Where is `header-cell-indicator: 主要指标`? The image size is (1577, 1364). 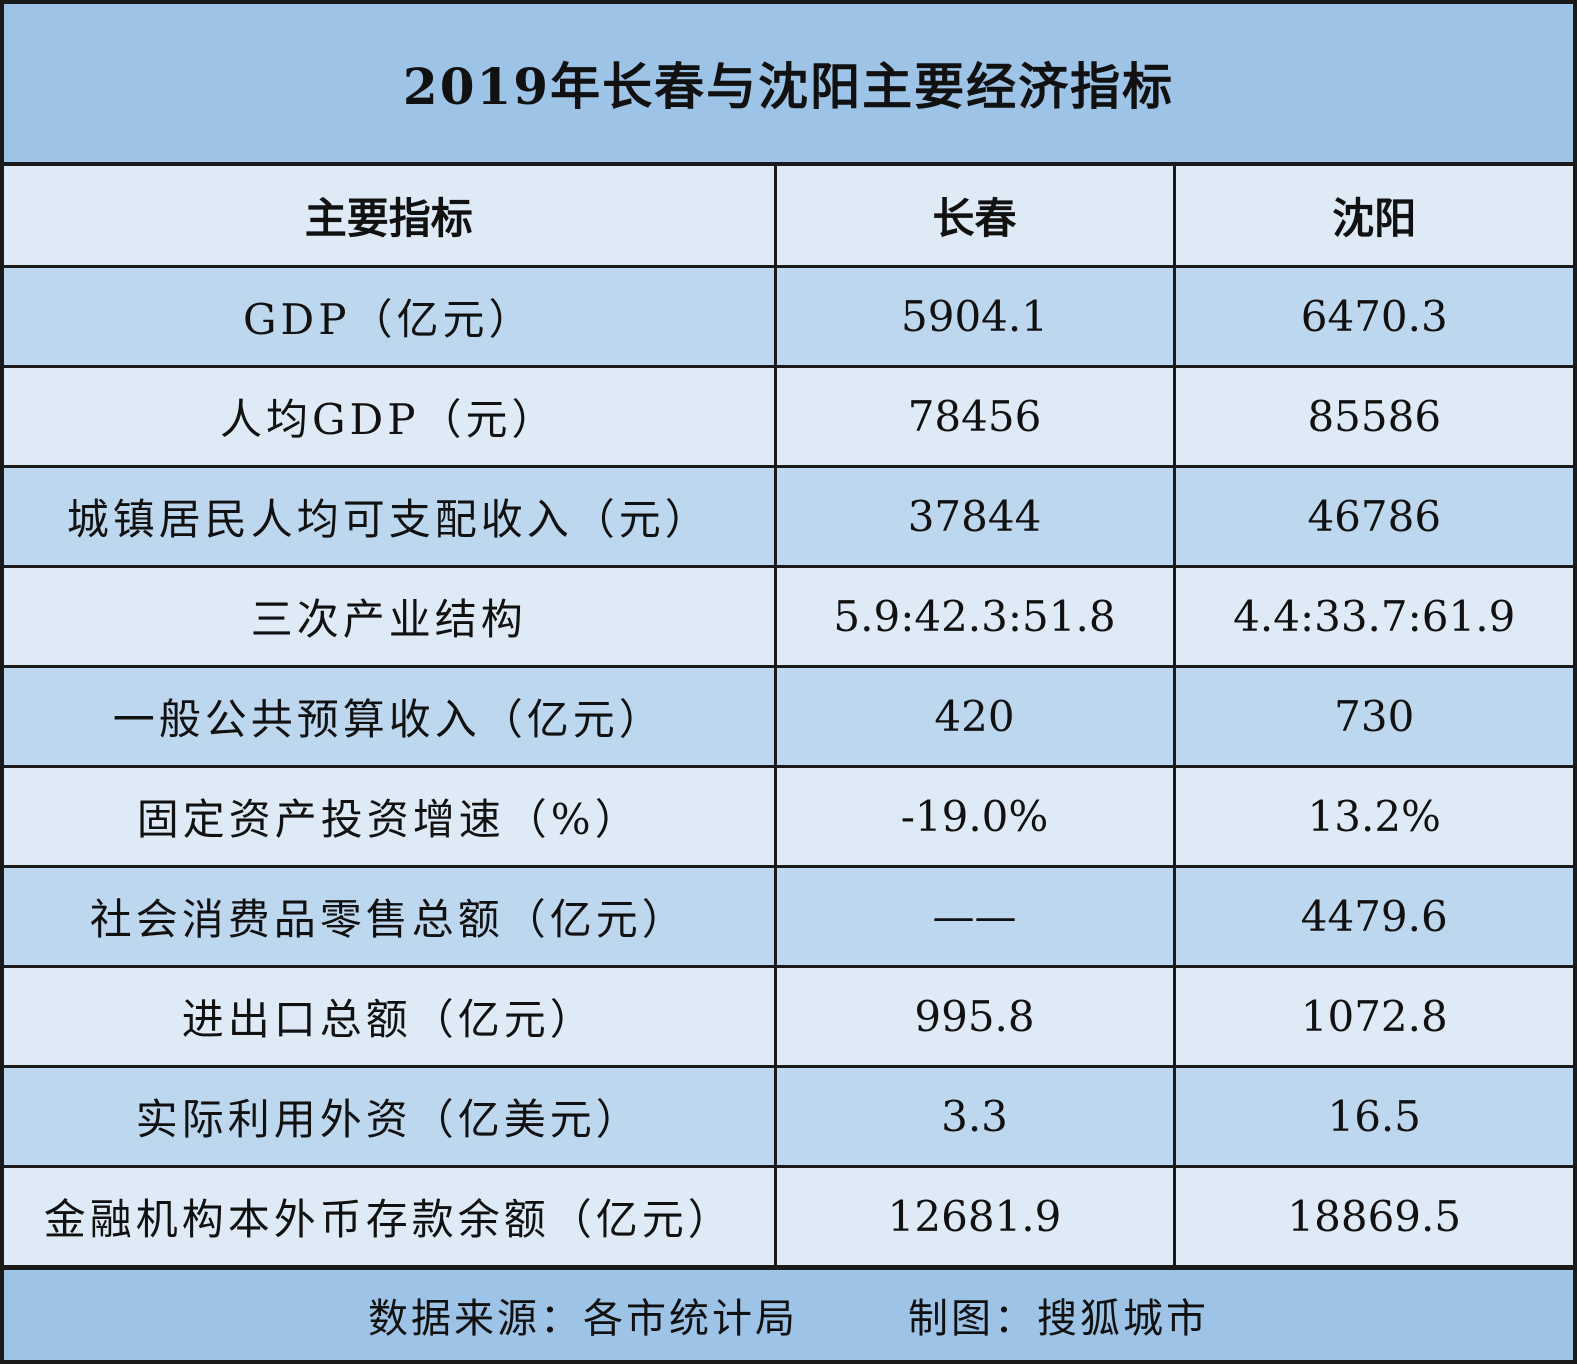
header-cell-indicator: 主要指标 is located at coordinates (390, 217).